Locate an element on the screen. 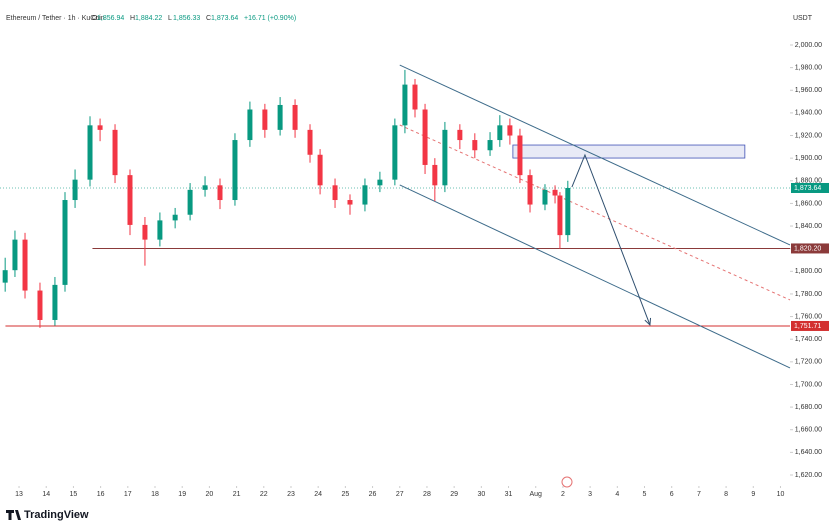  y-tick-label: 1,880.00 is located at coordinates (808, 181).